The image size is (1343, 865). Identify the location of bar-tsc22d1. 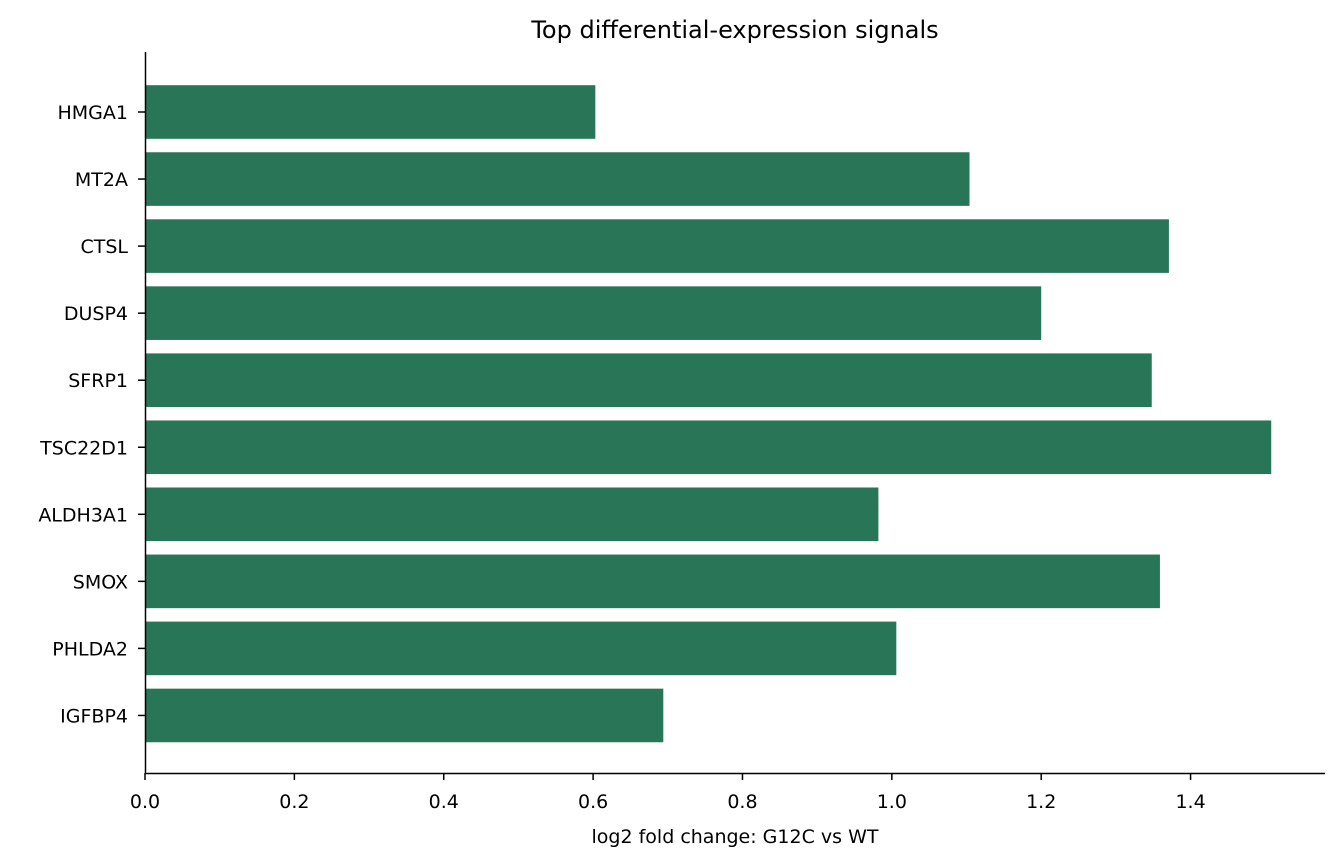
(708, 447).